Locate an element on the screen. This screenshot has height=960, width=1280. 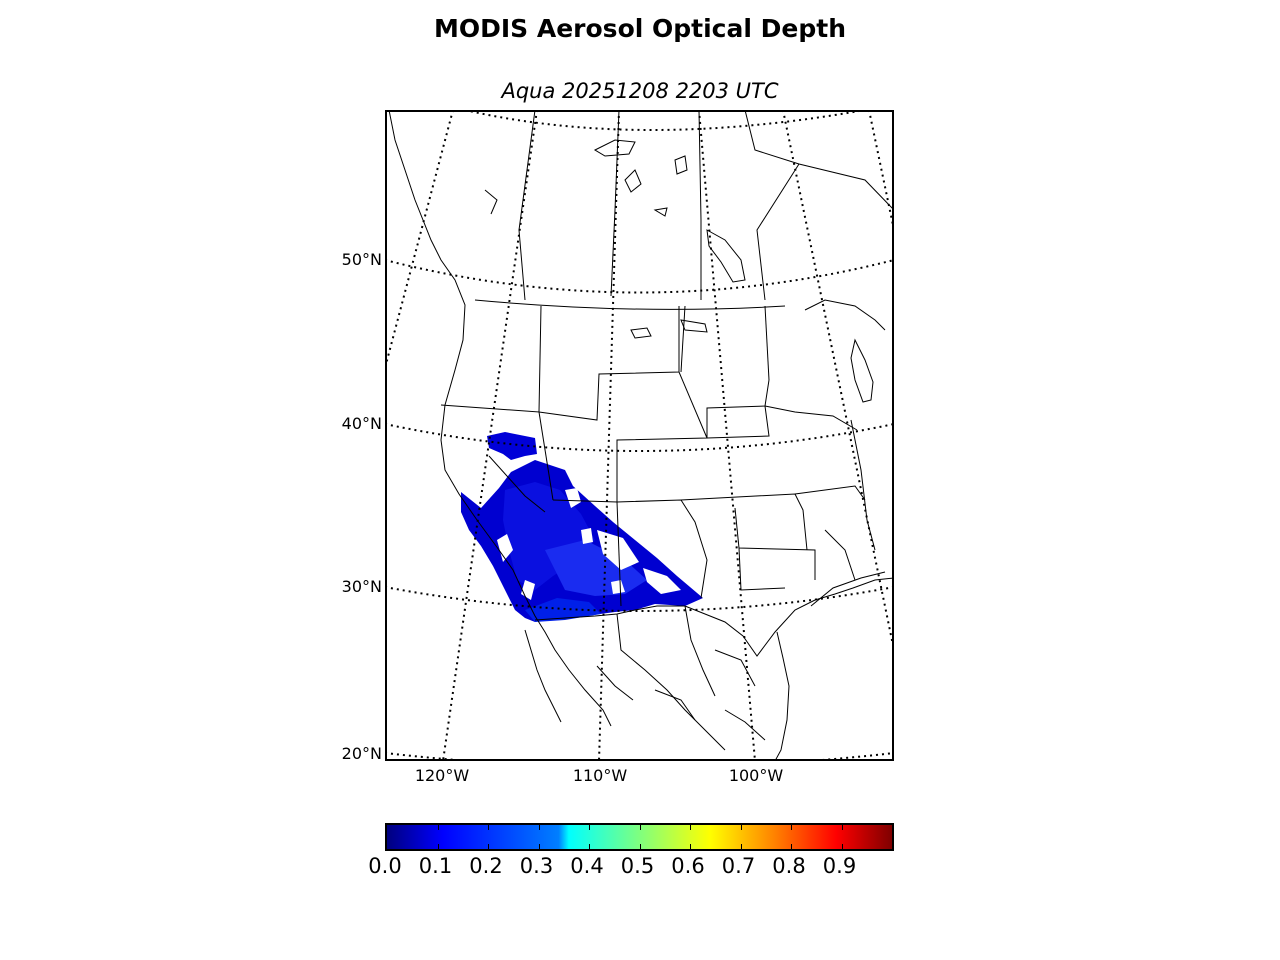
lat-label-40n: 40°N is located at coordinates (361, 423).